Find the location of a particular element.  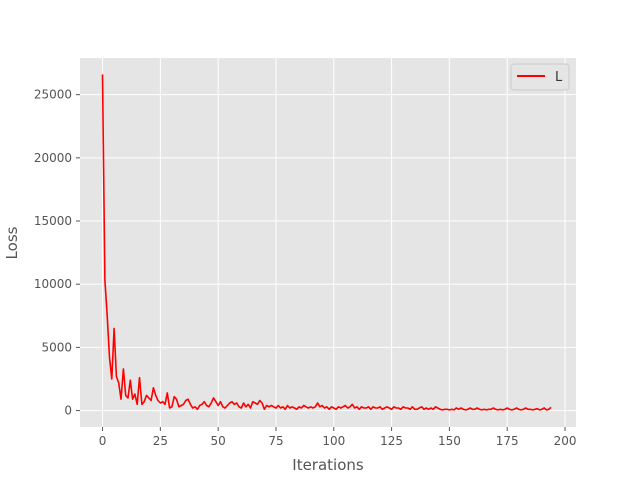

y-tick-label: 25000 is located at coordinates (53, 95).